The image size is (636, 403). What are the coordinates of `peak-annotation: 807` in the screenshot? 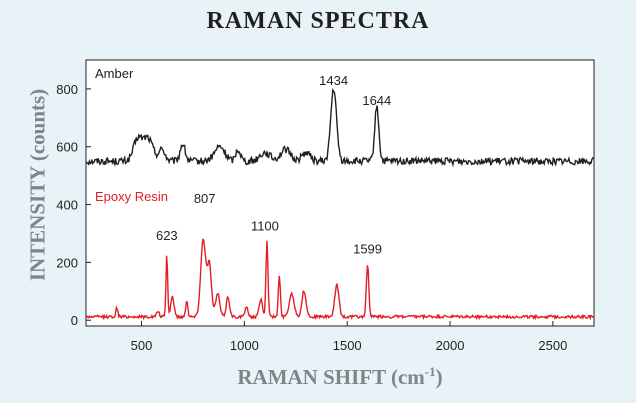 It's located at (205, 198).